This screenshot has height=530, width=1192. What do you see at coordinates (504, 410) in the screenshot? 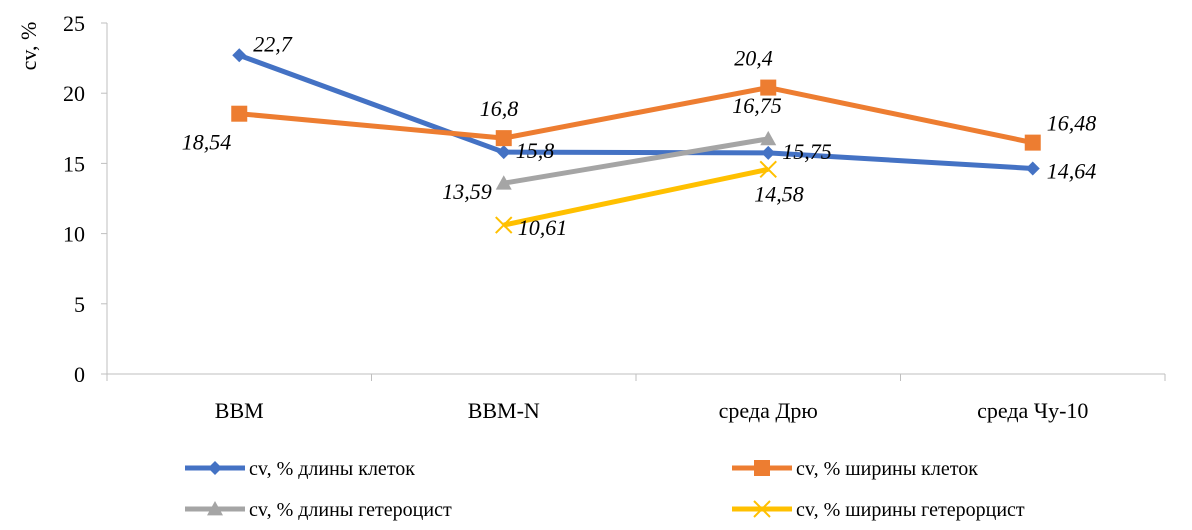
I see `x-tick-label: BBM-N` at bounding box center [504, 410].